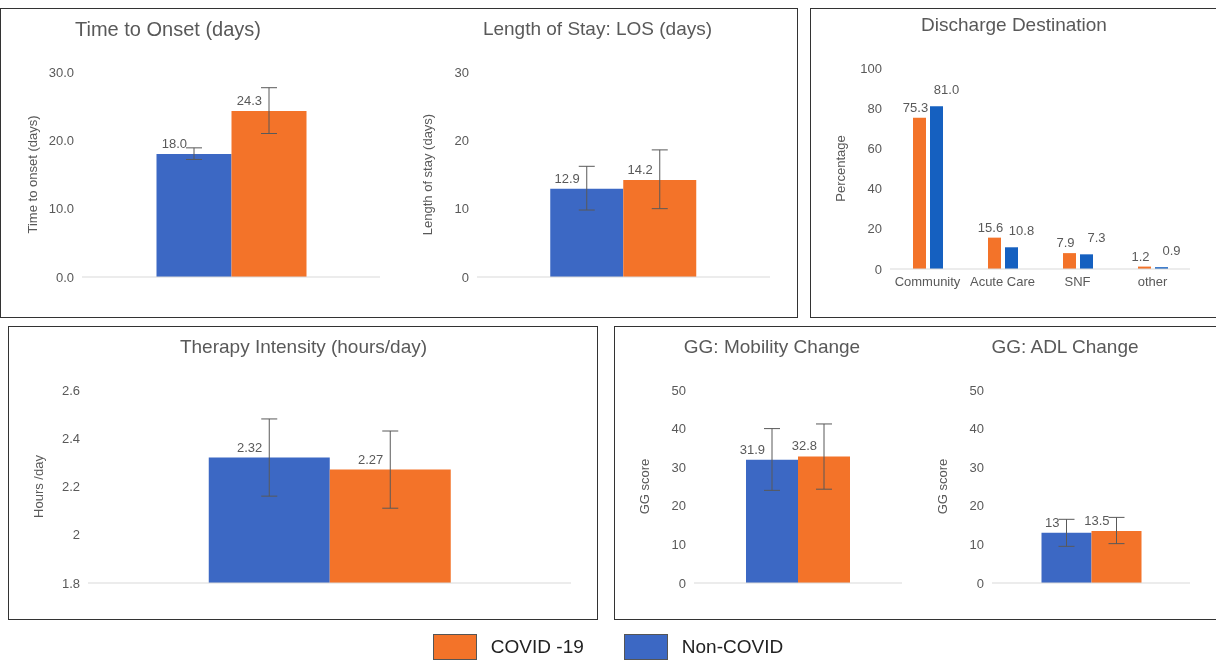 This screenshot has width=1216, height=662. Describe the element at coordinates (567, 178) in the screenshot. I see `data-label: 12.9` at that location.